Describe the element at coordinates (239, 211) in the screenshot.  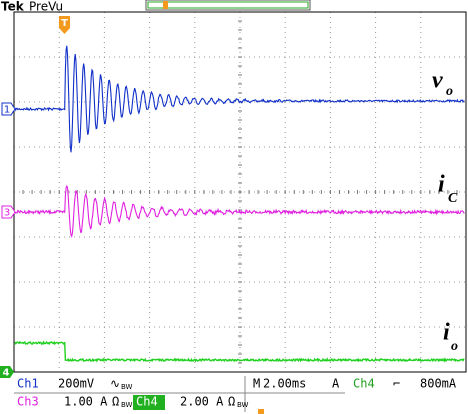
I see `trace-ch3` at that location.